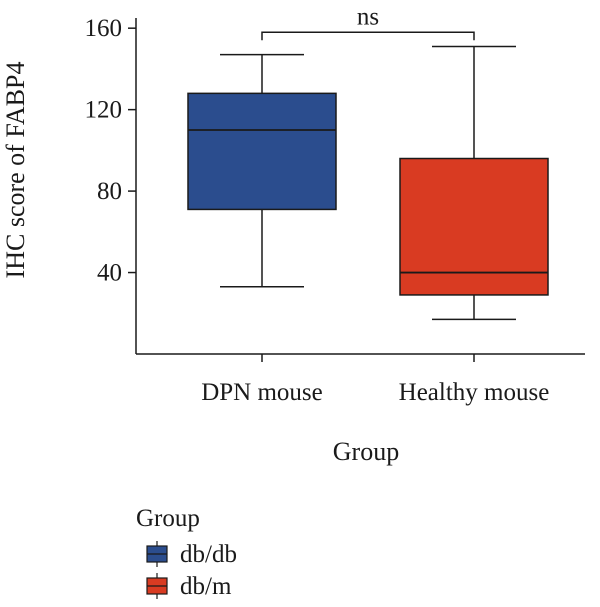  Describe the element at coordinates (15, 170) in the screenshot. I see `y-axis-title: IHC score of FABP4` at that location.